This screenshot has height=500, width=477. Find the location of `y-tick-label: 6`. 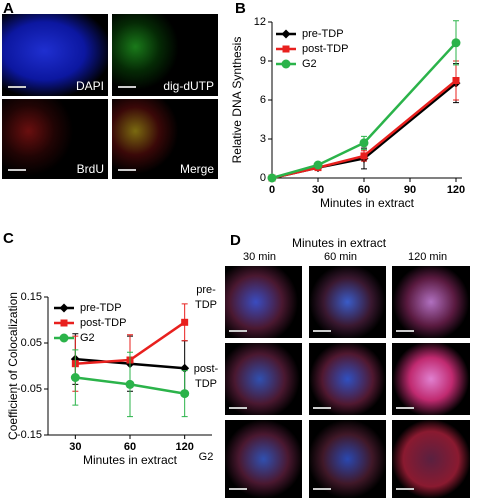

y-tick-label: 6 is located at coordinates (263, 100).